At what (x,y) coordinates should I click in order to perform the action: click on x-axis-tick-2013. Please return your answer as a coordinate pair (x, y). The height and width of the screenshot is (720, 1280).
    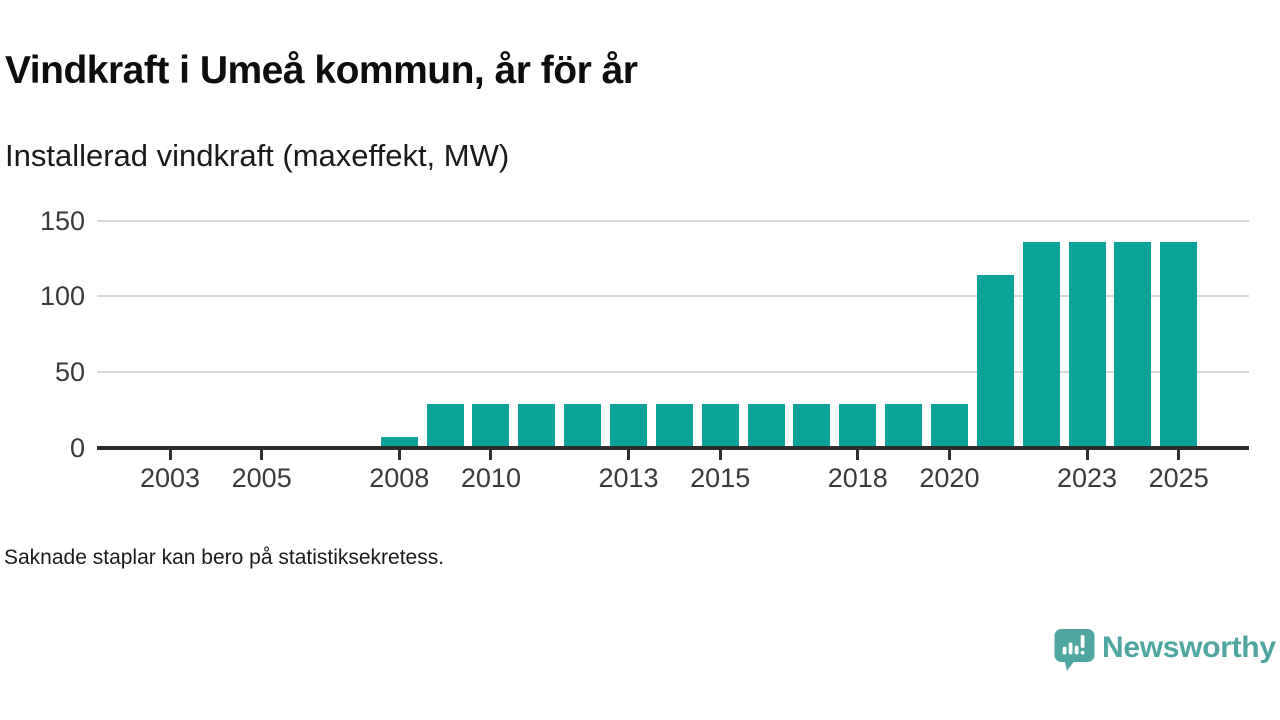
    Looking at the image, I should click on (628, 455).